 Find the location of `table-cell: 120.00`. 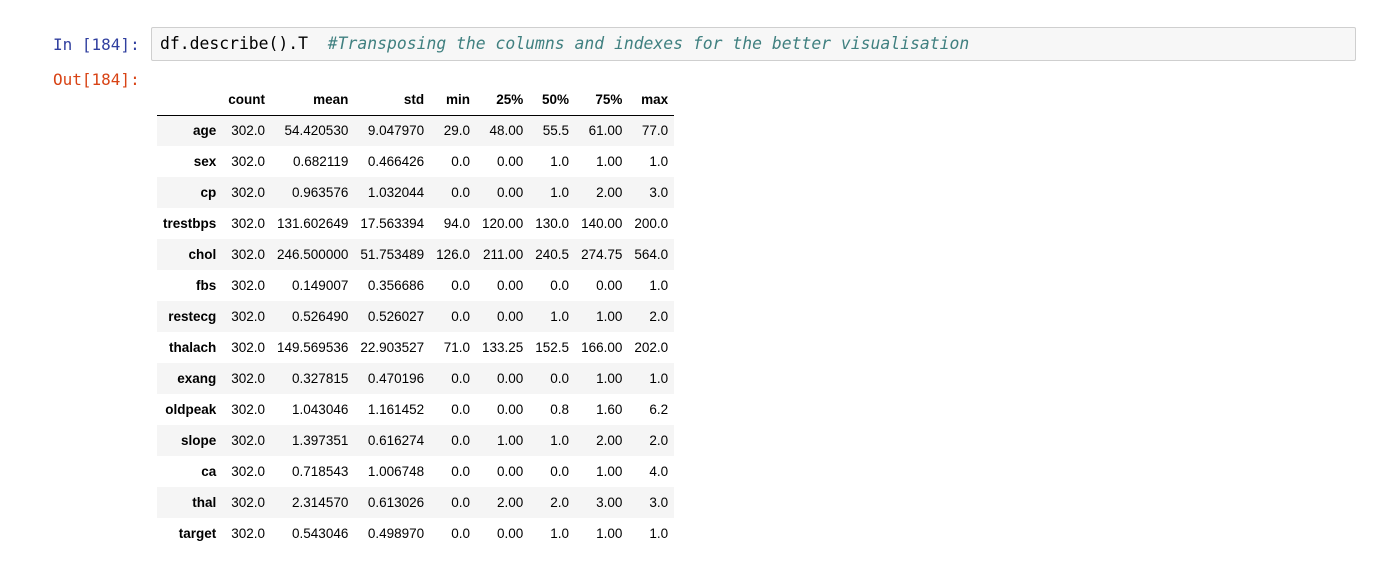

table-cell: 120.00 is located at coordinates (502, 223).